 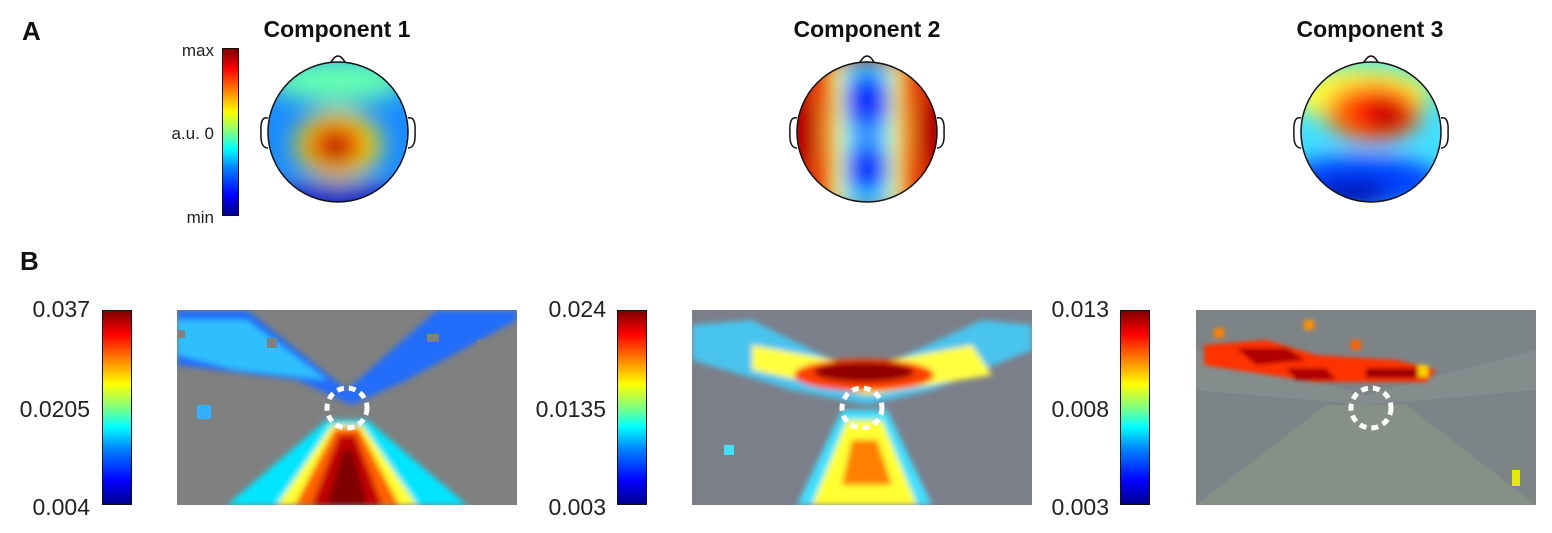 I want to click on map-1-cbar-mid: 0.0205, so click(x=54, y=409).